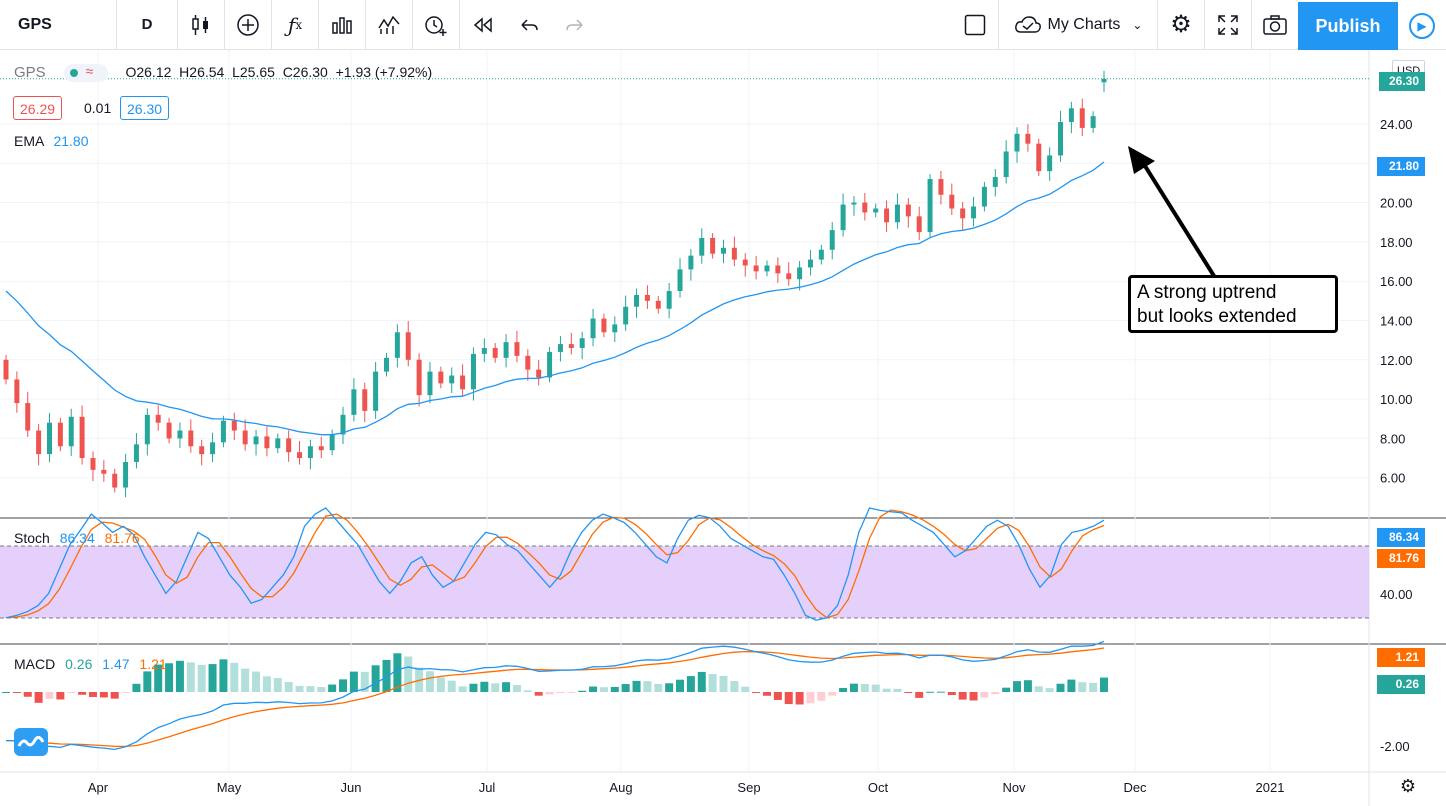 This screenshot has height=806, width=1446. Describe the element at coordinates (29, 141) in the screenshot. I see `ema-label: EMA` at that location.